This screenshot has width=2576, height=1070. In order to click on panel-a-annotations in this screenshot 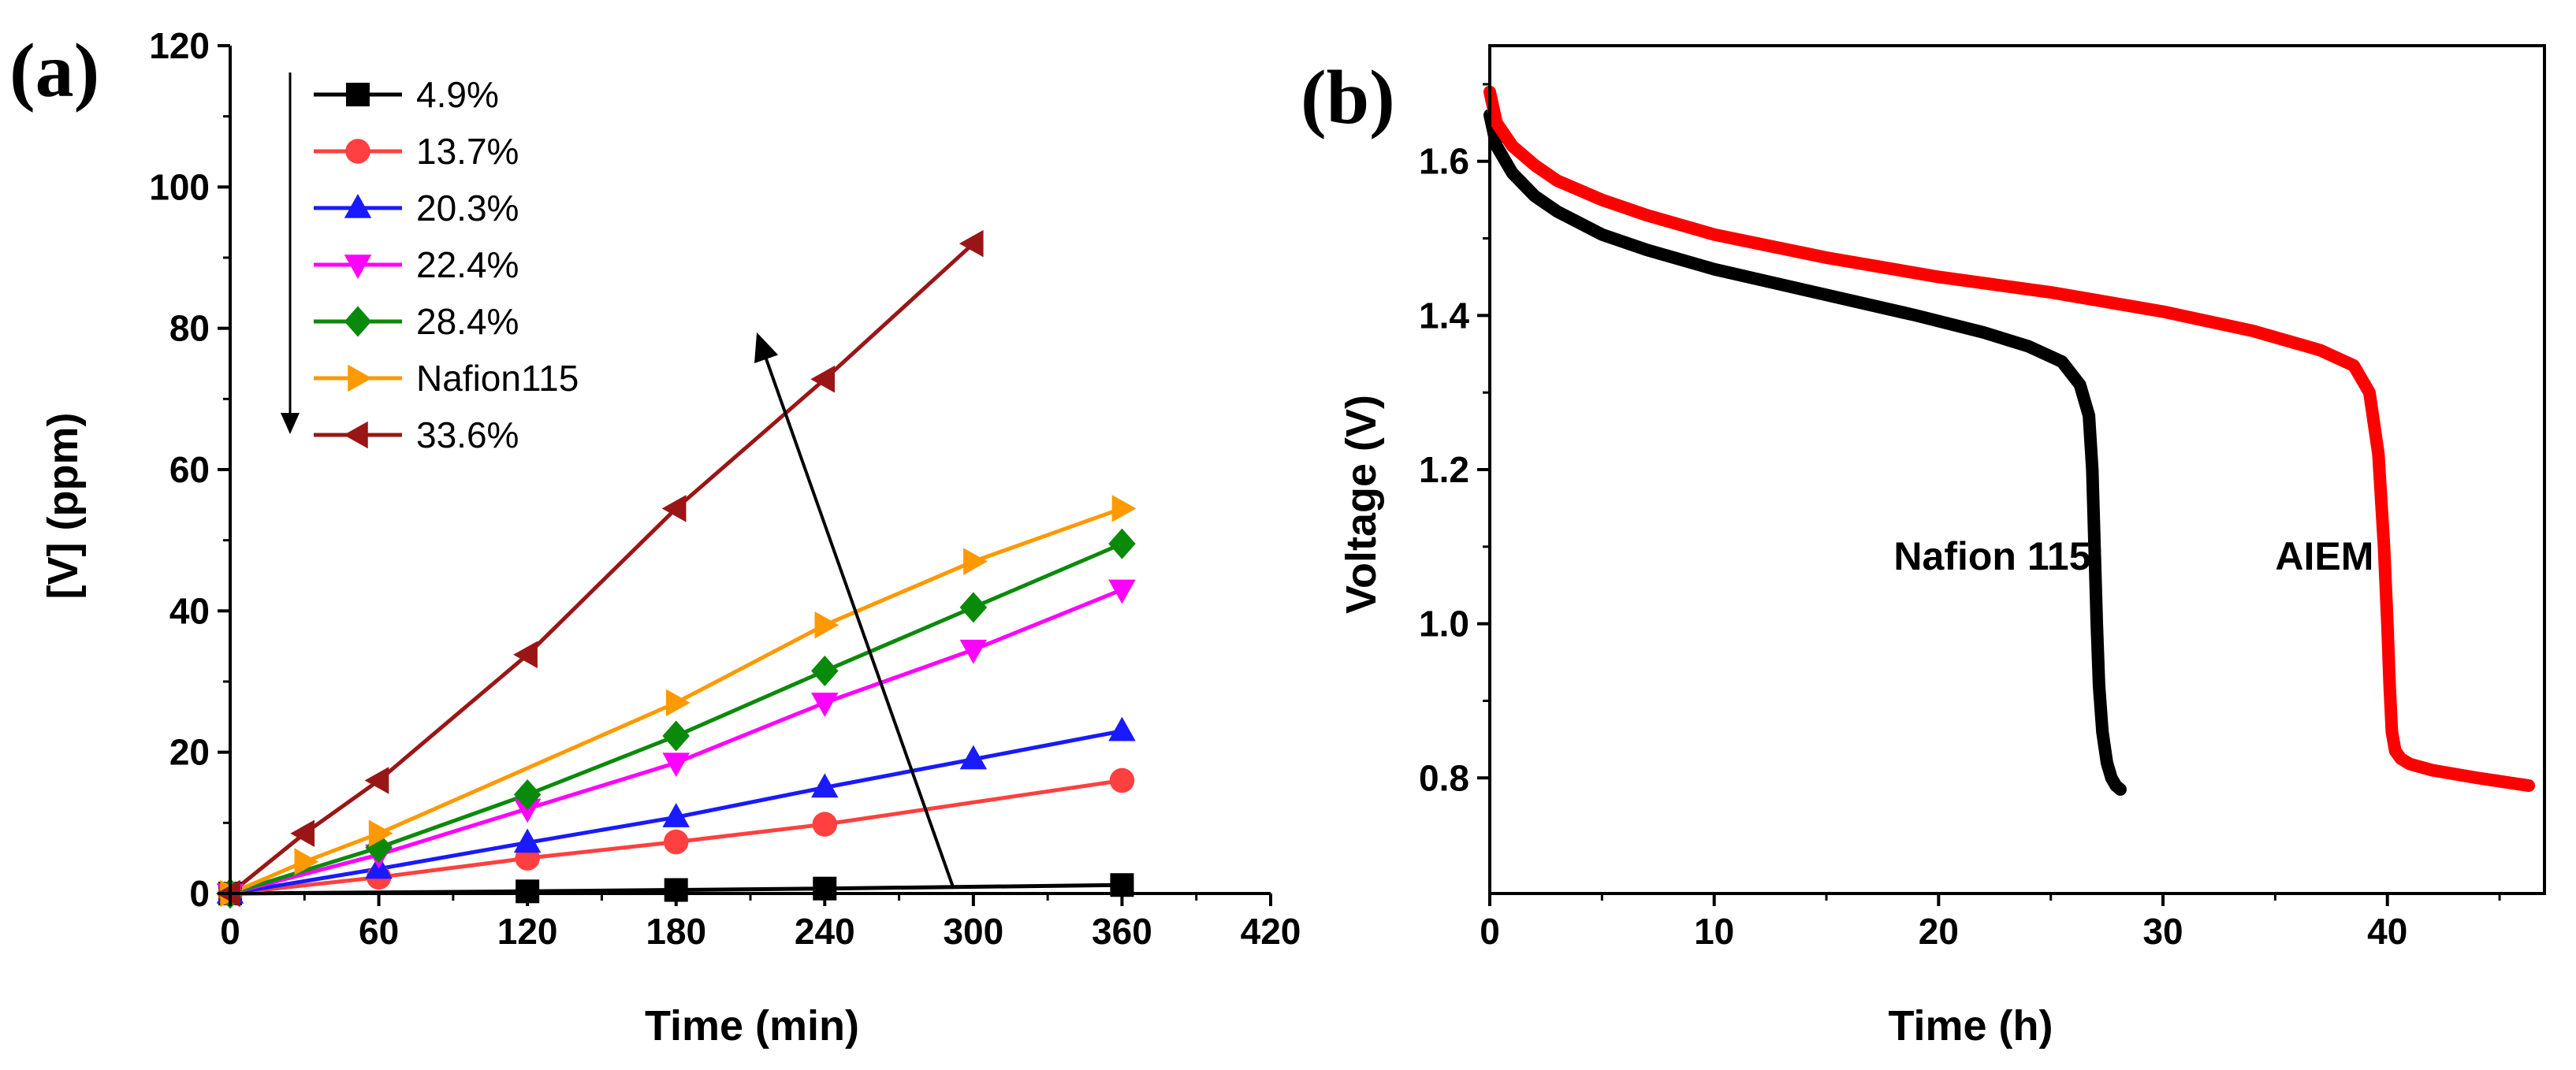, I will do `click(854, 611)`.